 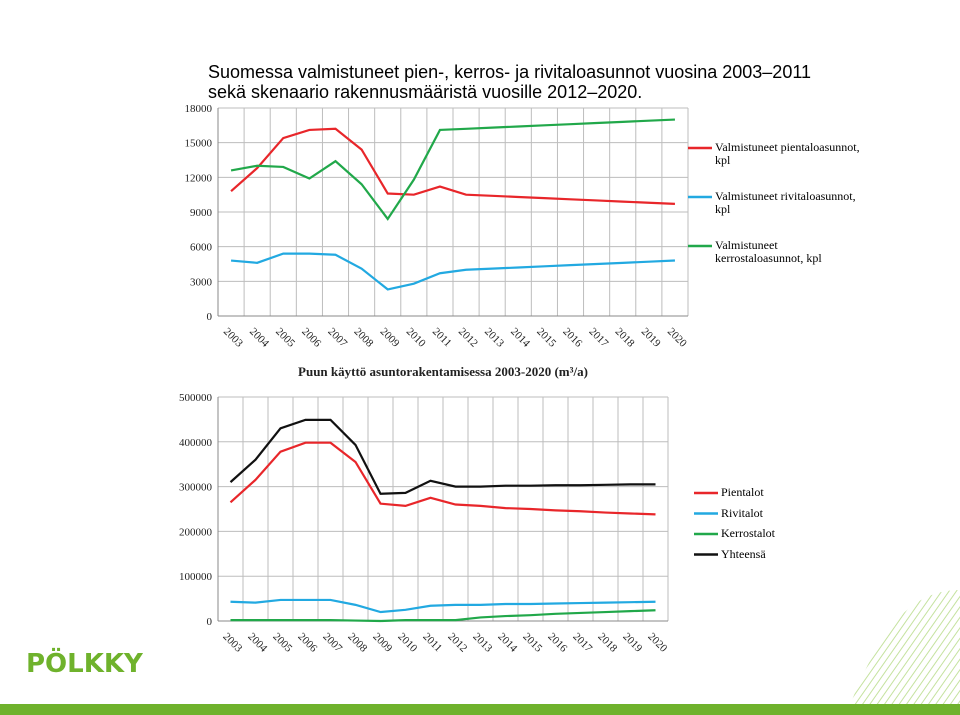 I want to click on legend-entry: Pientalot, so click(x=742, y=492).